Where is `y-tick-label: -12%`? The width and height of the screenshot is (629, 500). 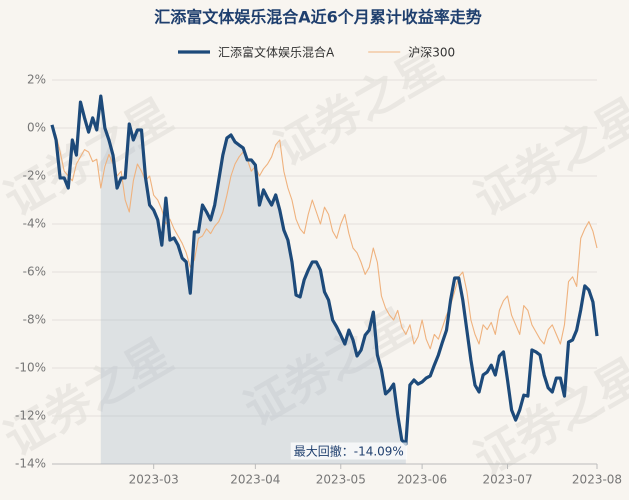
y-tick-label: -12% is located at coordinates (30, 416).